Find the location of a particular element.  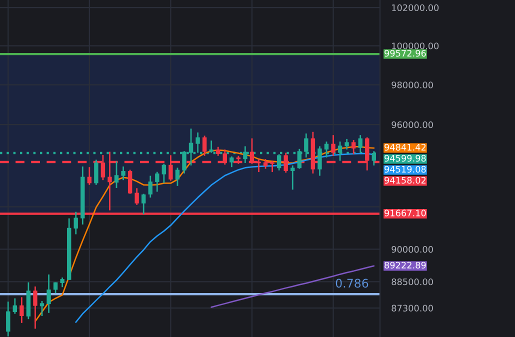

y-tick-label: 88500.00 is located at coordinates (412, 282).